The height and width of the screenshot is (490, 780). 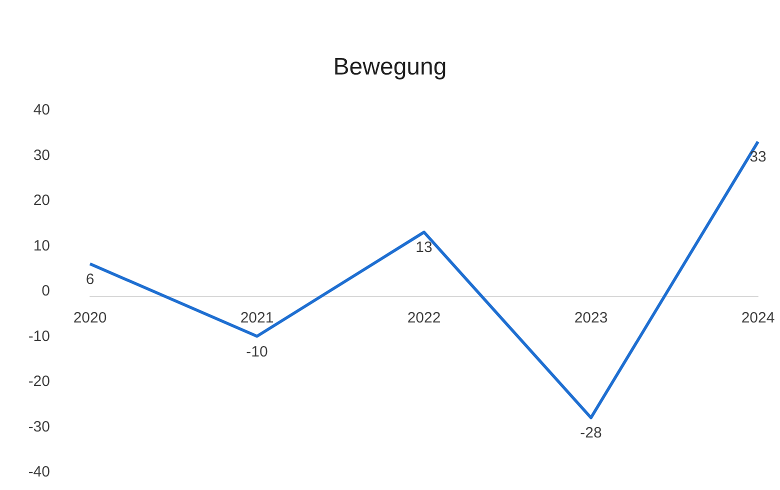 What do you see at coordinates (39, 381) in the screenshot?
I see `y-tick-label: -20` at bounding box center [39, 381].